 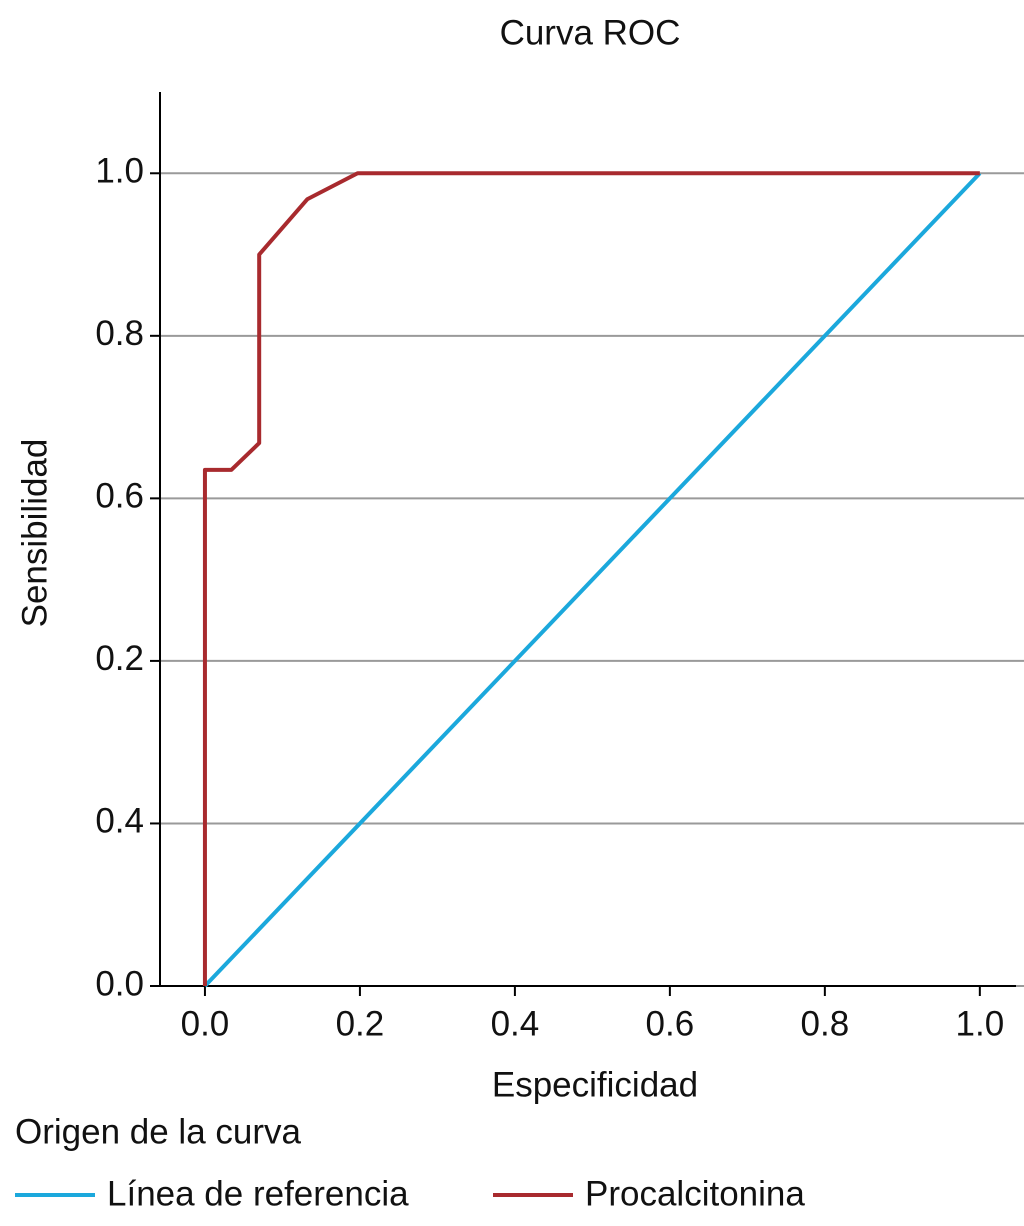 I want to click on y-tick-label: 0.4, so click(x=119, y=821).